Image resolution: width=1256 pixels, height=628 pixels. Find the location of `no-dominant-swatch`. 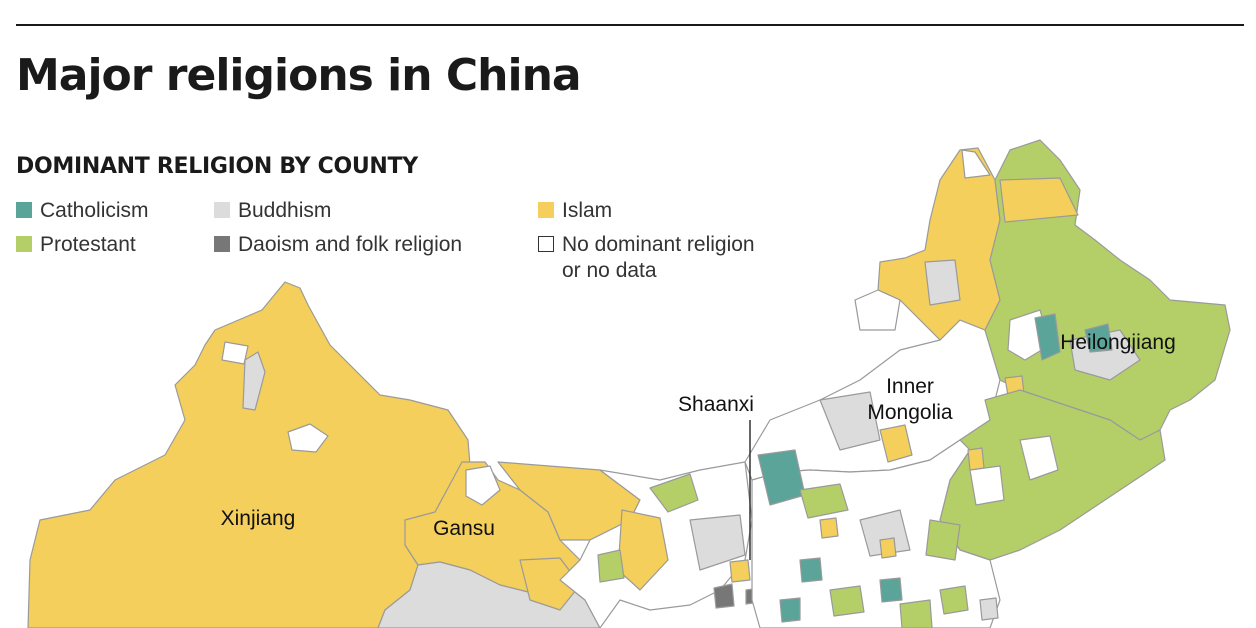

no-dominant-swatch is located at coordinates (546, 244).